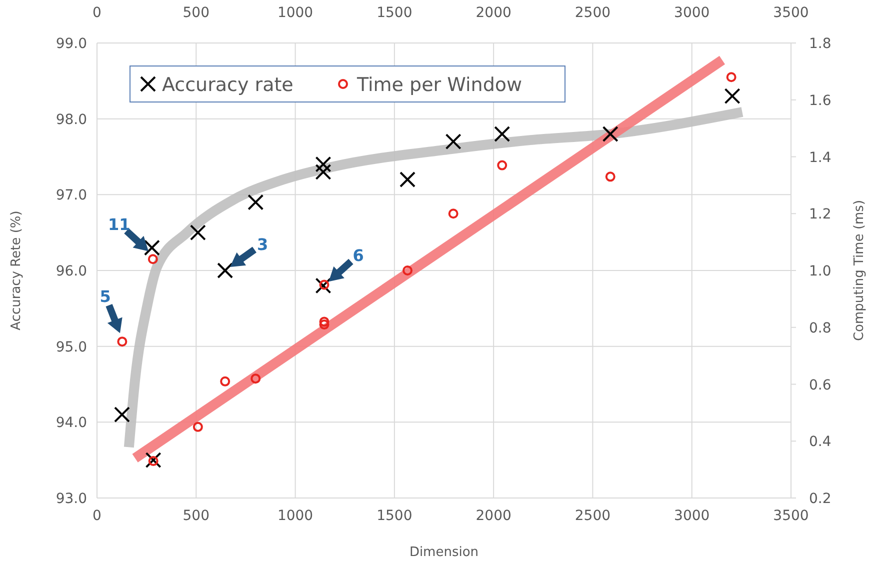  What do you see at coordinates (820, 158) in the screenshot?
I see `y2-tick-label: 1.4` at bounding box center [820, 158].